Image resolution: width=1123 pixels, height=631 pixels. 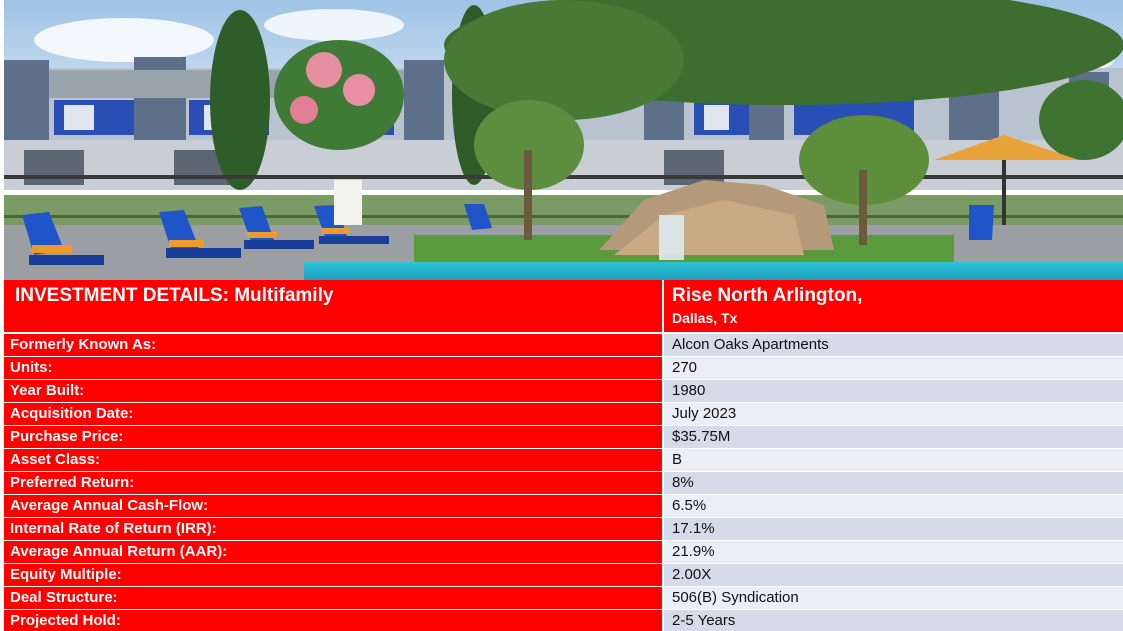 I want to click on row-label: Deal Structure:, so click(x=334, y=598).